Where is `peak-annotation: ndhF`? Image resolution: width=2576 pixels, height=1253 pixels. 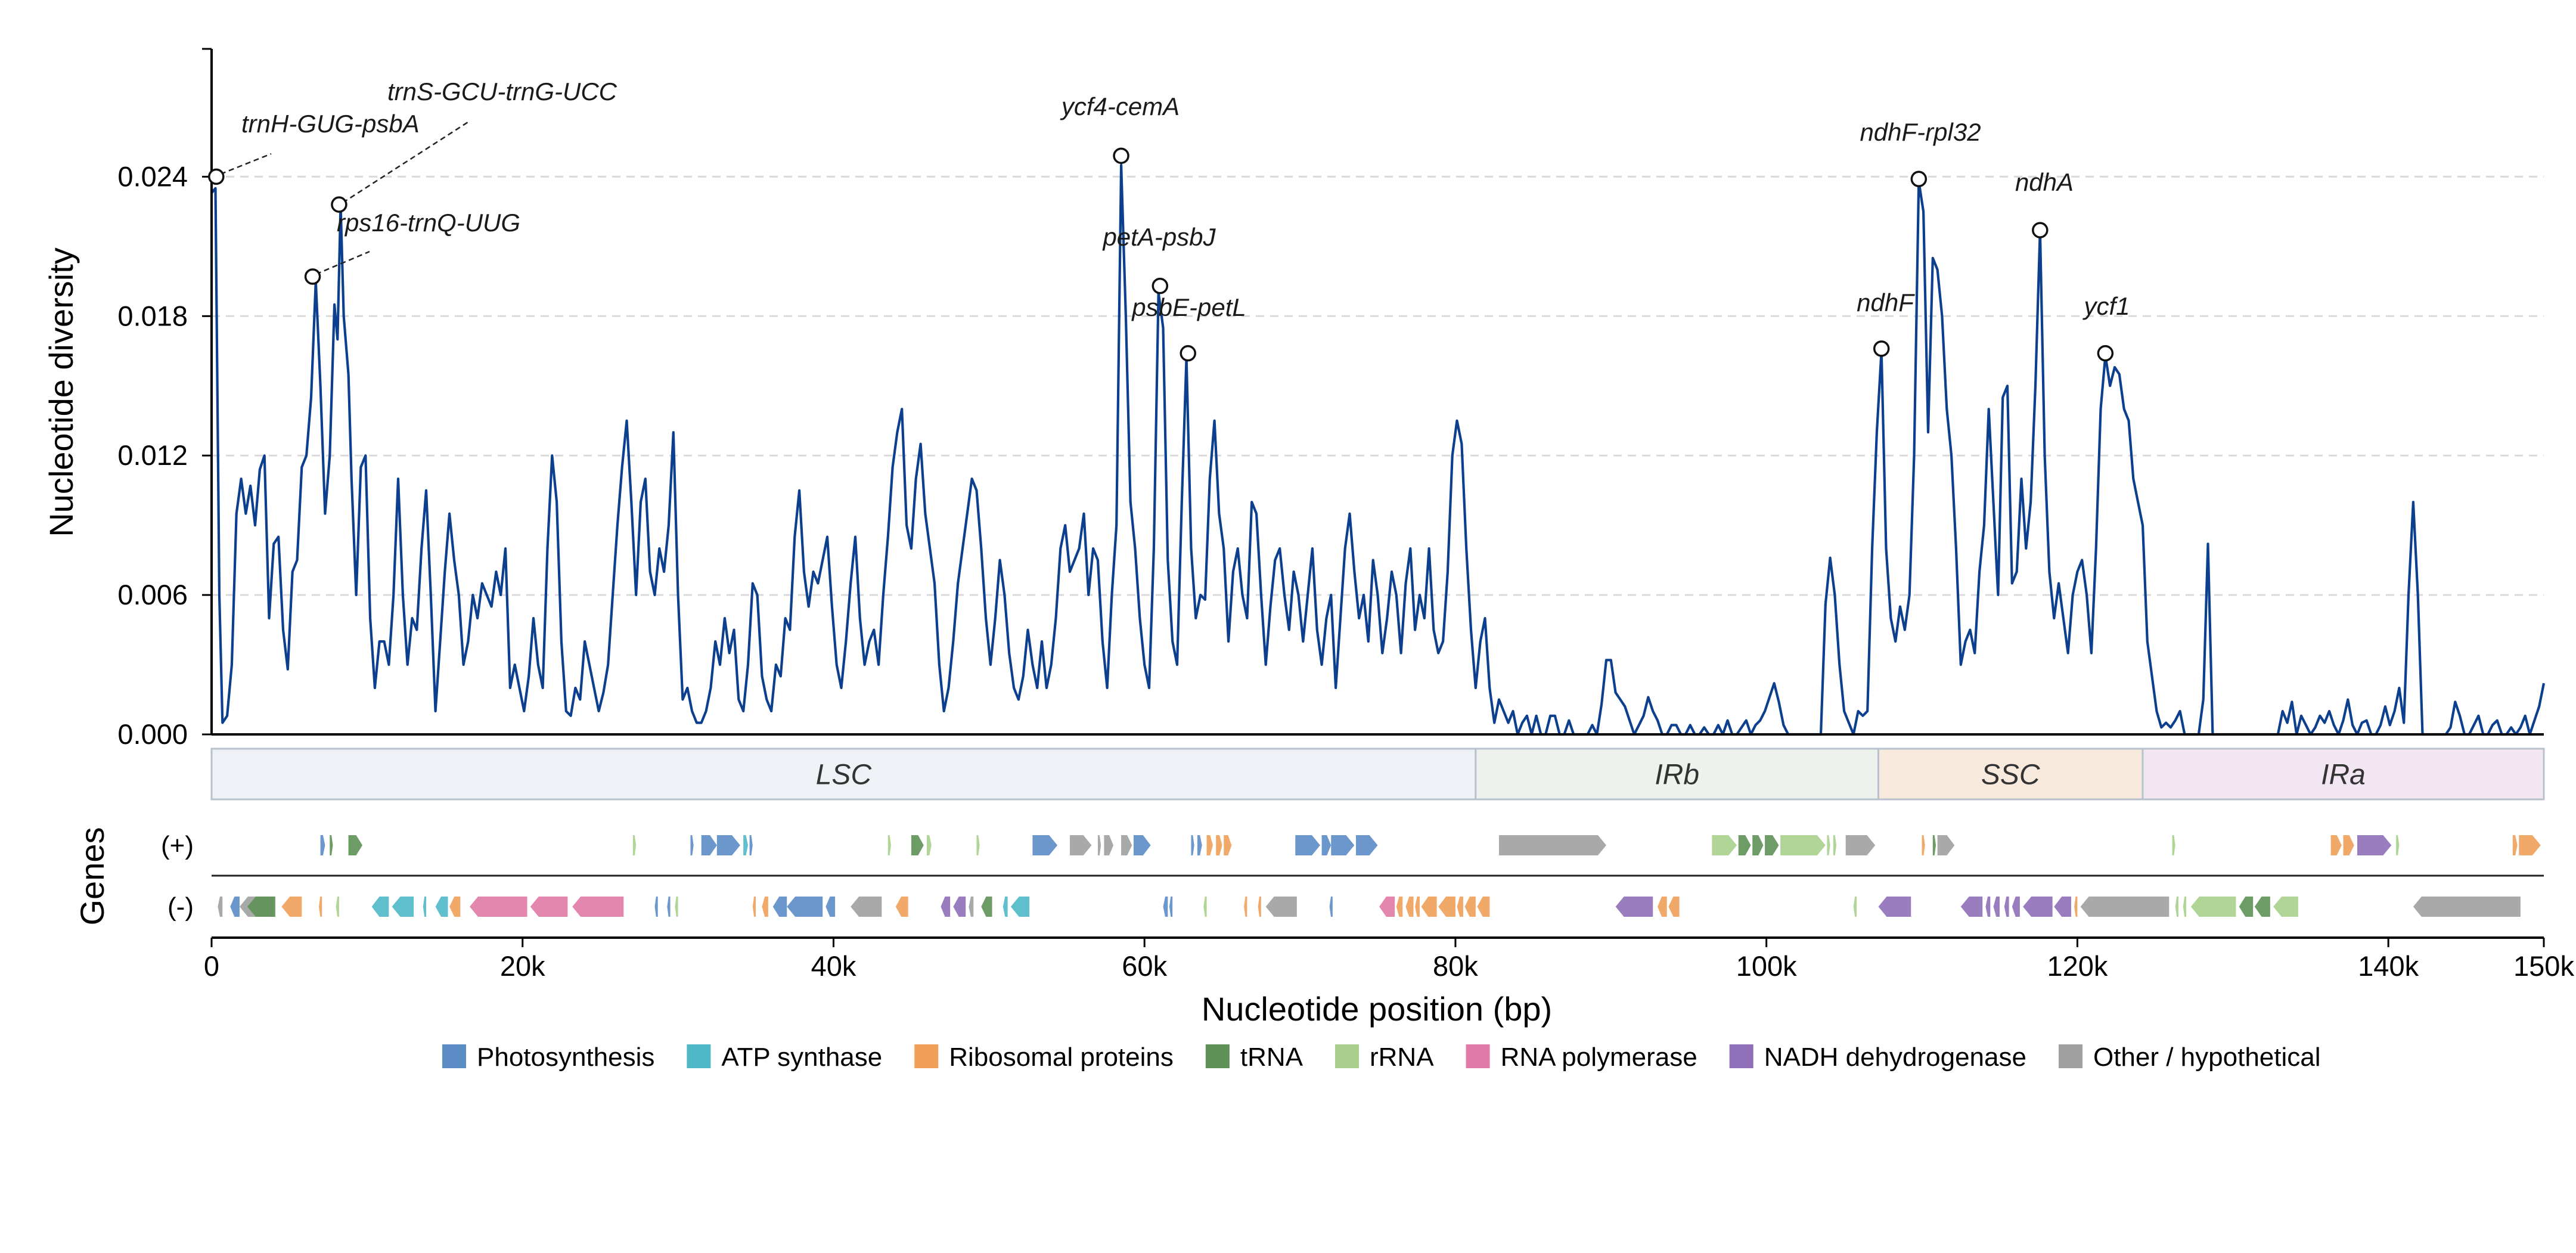 peak-annotation: ndhF is located at coordinates (1886, 323).